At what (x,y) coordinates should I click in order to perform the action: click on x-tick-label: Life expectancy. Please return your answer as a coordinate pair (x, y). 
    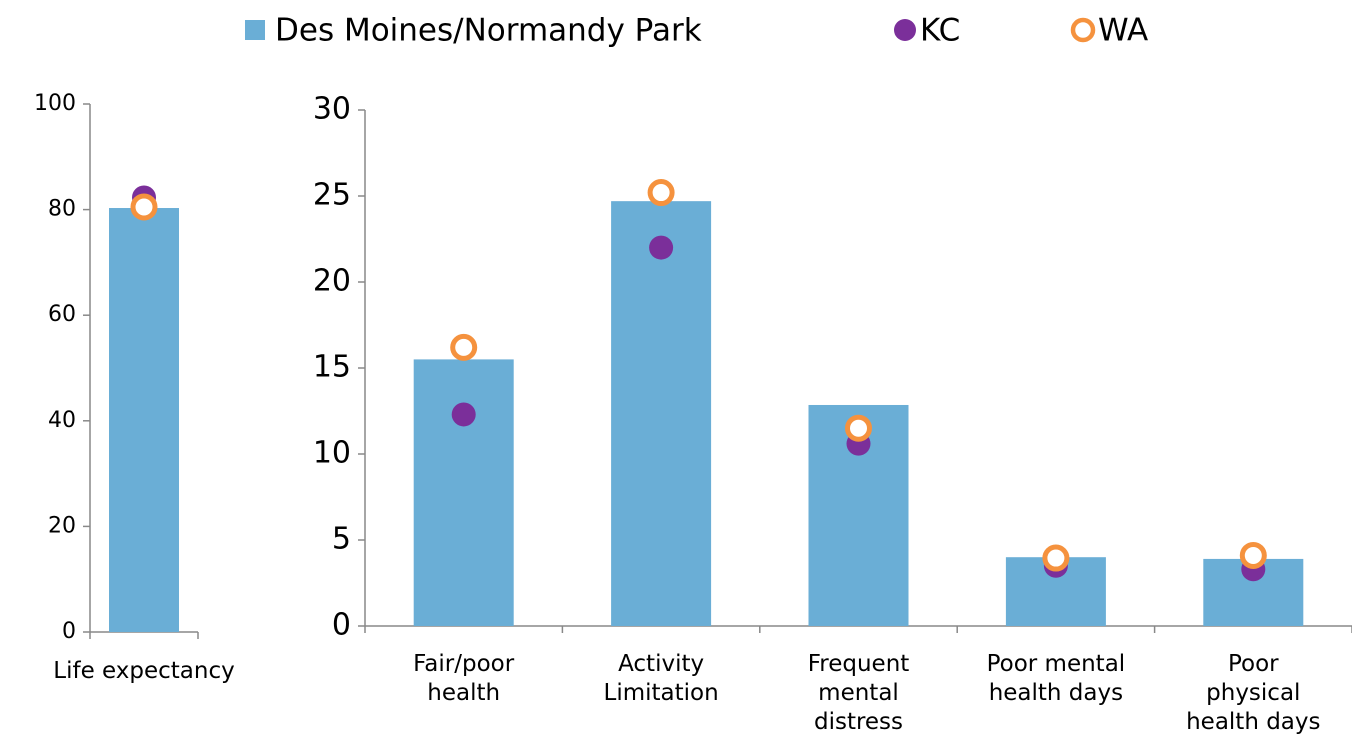
    Looking at the image, I should click on (144, 671).